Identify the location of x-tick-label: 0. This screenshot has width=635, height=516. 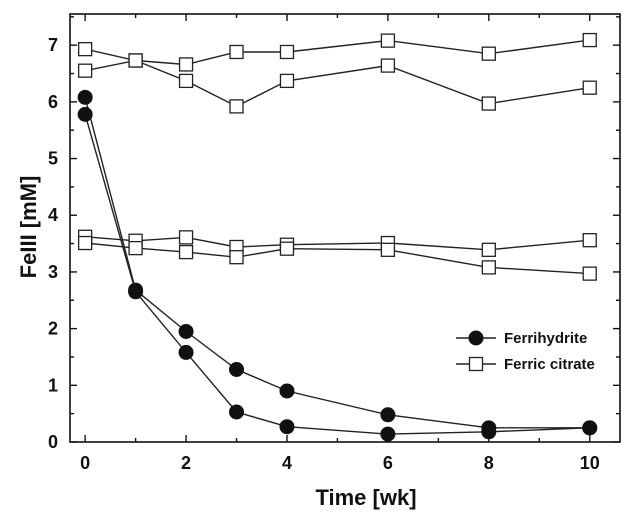
(85, 463).